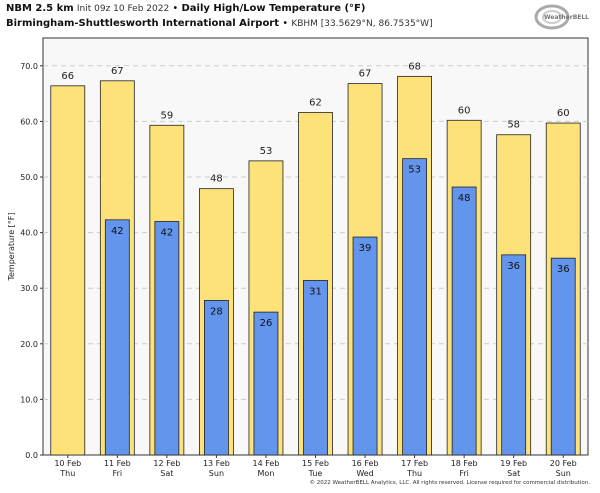 The image size is (600, 493). Describe the element at coordinates (266, 323) in the screenshot. I see `low-label: 26` at that location.